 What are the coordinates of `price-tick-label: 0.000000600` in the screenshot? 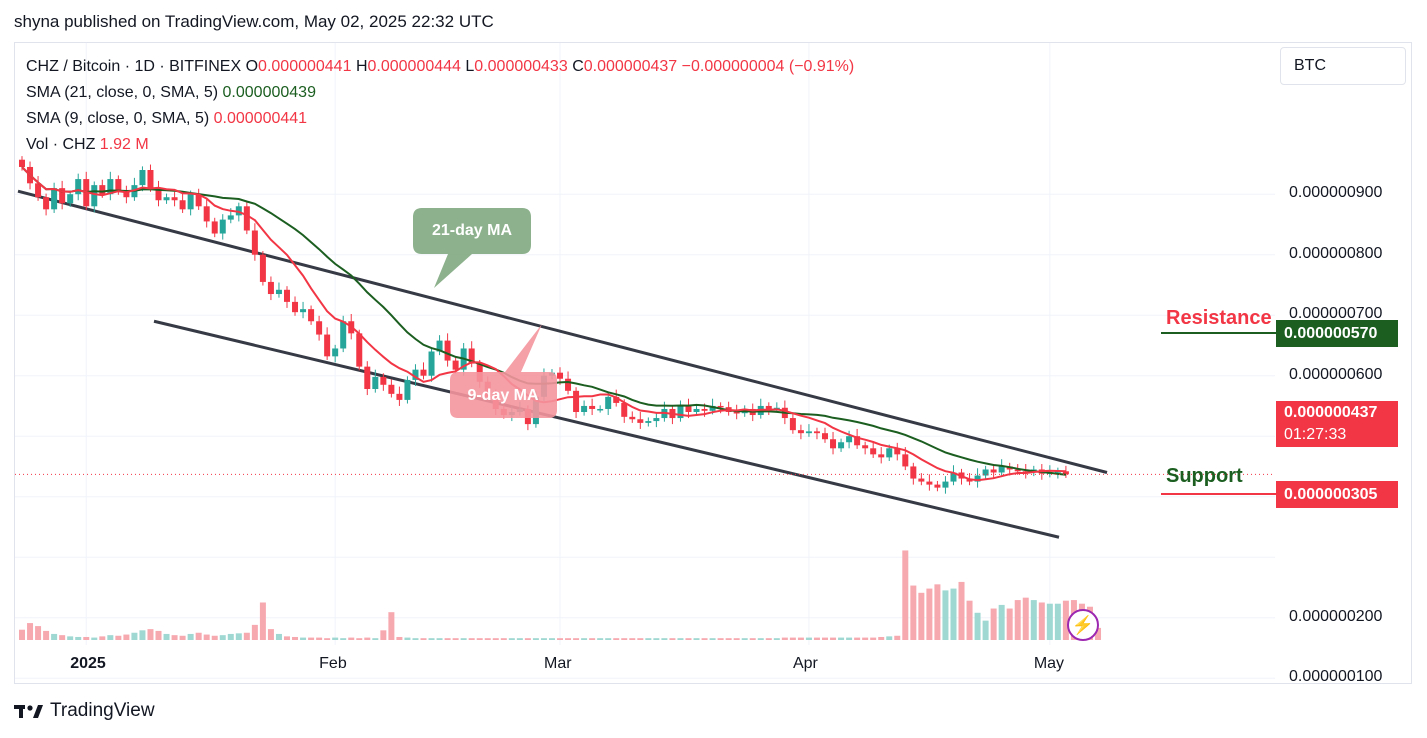 It's located at (1336, 374).